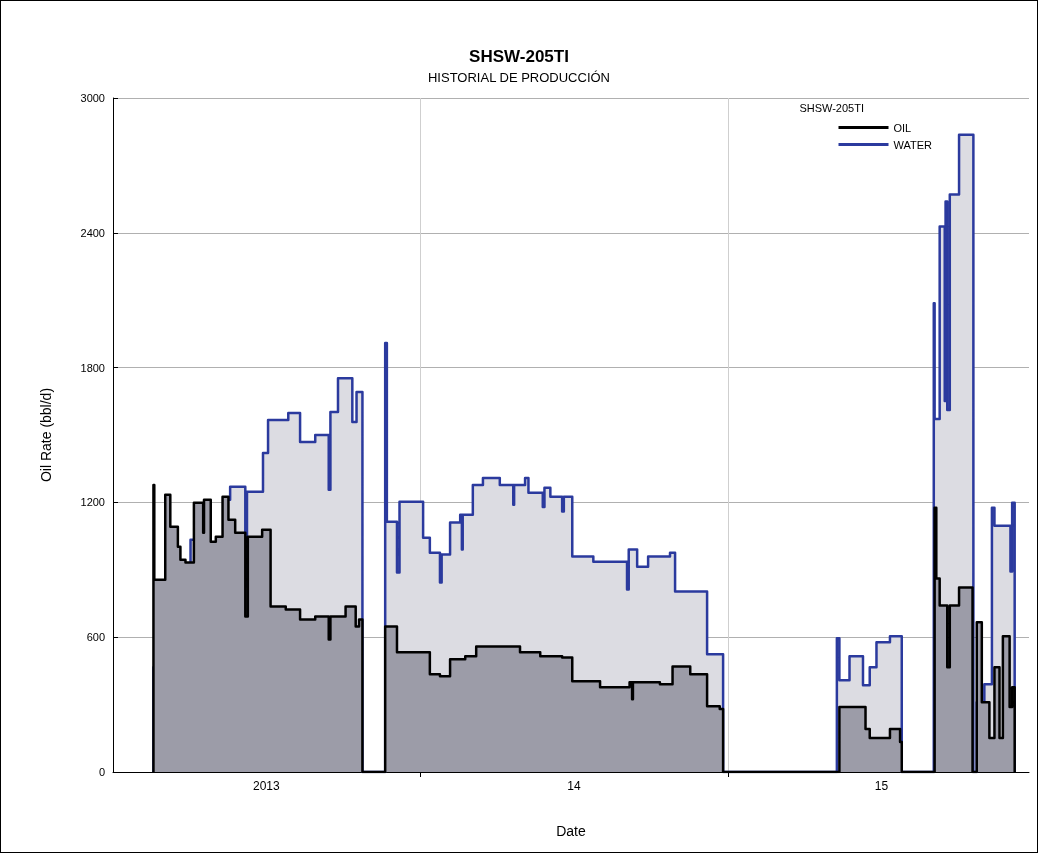 This screenshot has height=853, width=1038. Describe the element at coordinates (881, 786) in the screenshot. I see `x-tick-label: 15` at that location.